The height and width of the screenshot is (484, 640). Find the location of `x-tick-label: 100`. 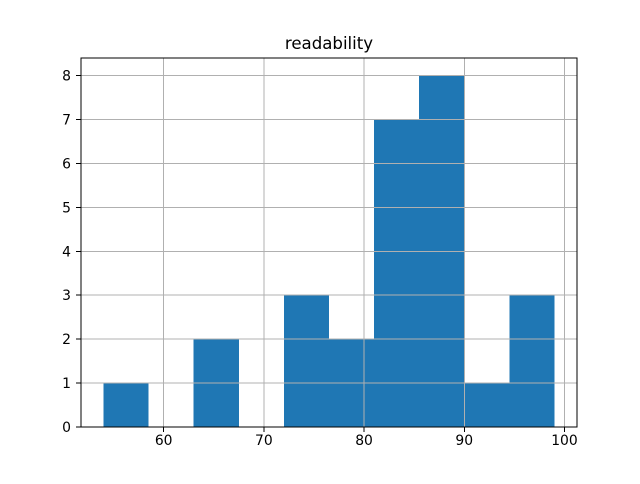

x-tick-label: 100 is located at coordinates (564, 441).